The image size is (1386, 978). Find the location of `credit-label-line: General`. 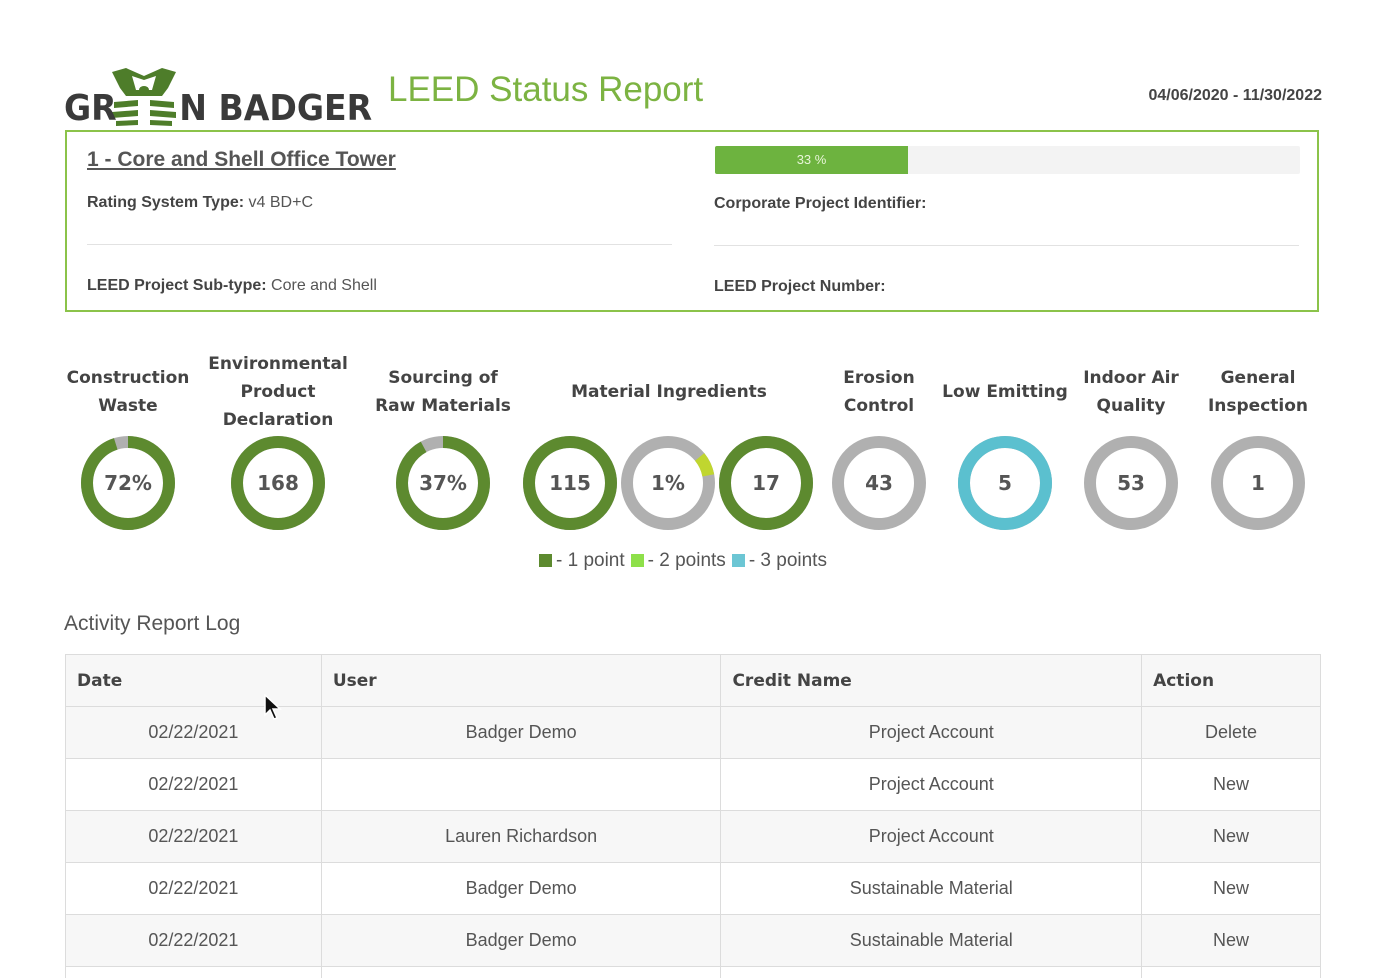

credit-label-line: General is located at coordinates (1258, 378).